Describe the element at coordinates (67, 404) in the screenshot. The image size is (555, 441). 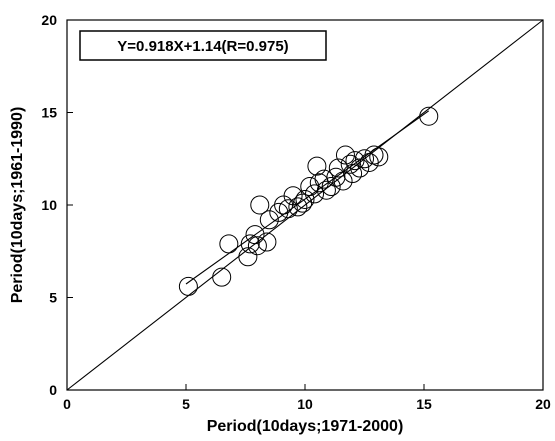
I see `x-tick-label: 0` at that location.